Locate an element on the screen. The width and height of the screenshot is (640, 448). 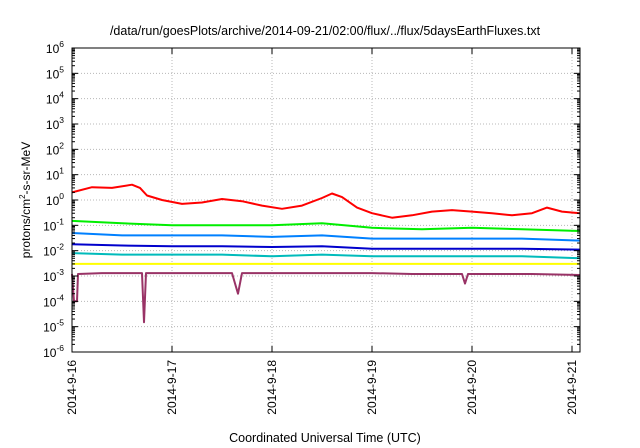
y-tick-label: 10⁴ is located at coordinates (55, 98).